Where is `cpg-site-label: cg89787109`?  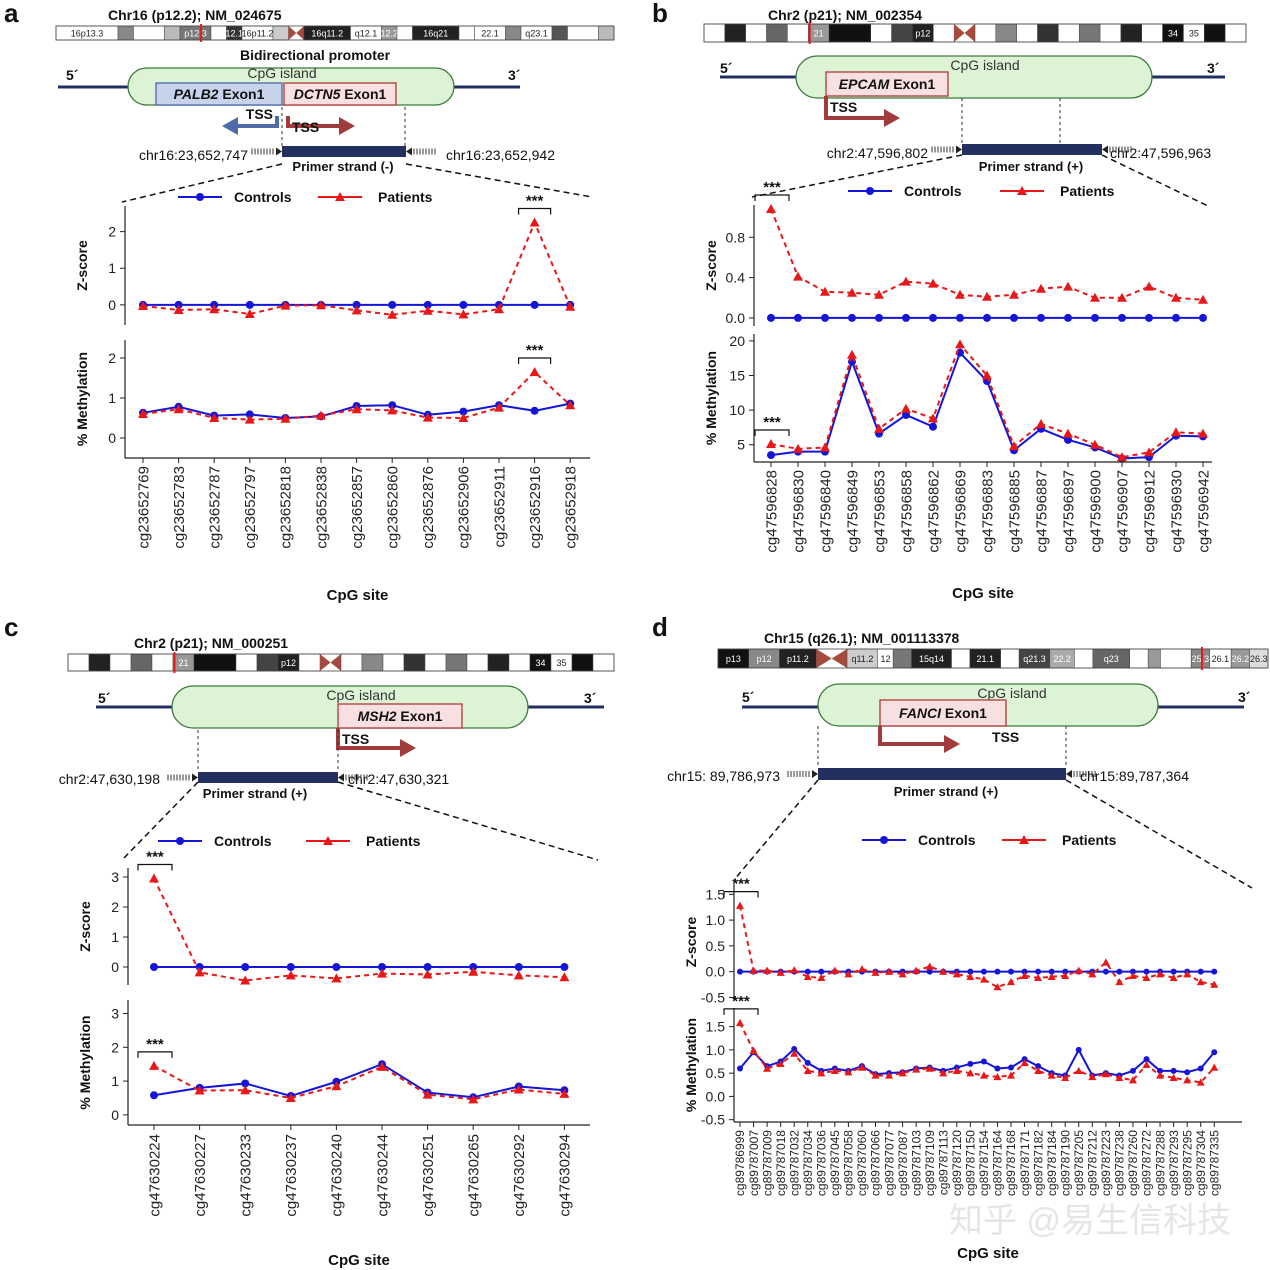 cpg-site-label: cg89787109 is located at coordinates (930, 1163).